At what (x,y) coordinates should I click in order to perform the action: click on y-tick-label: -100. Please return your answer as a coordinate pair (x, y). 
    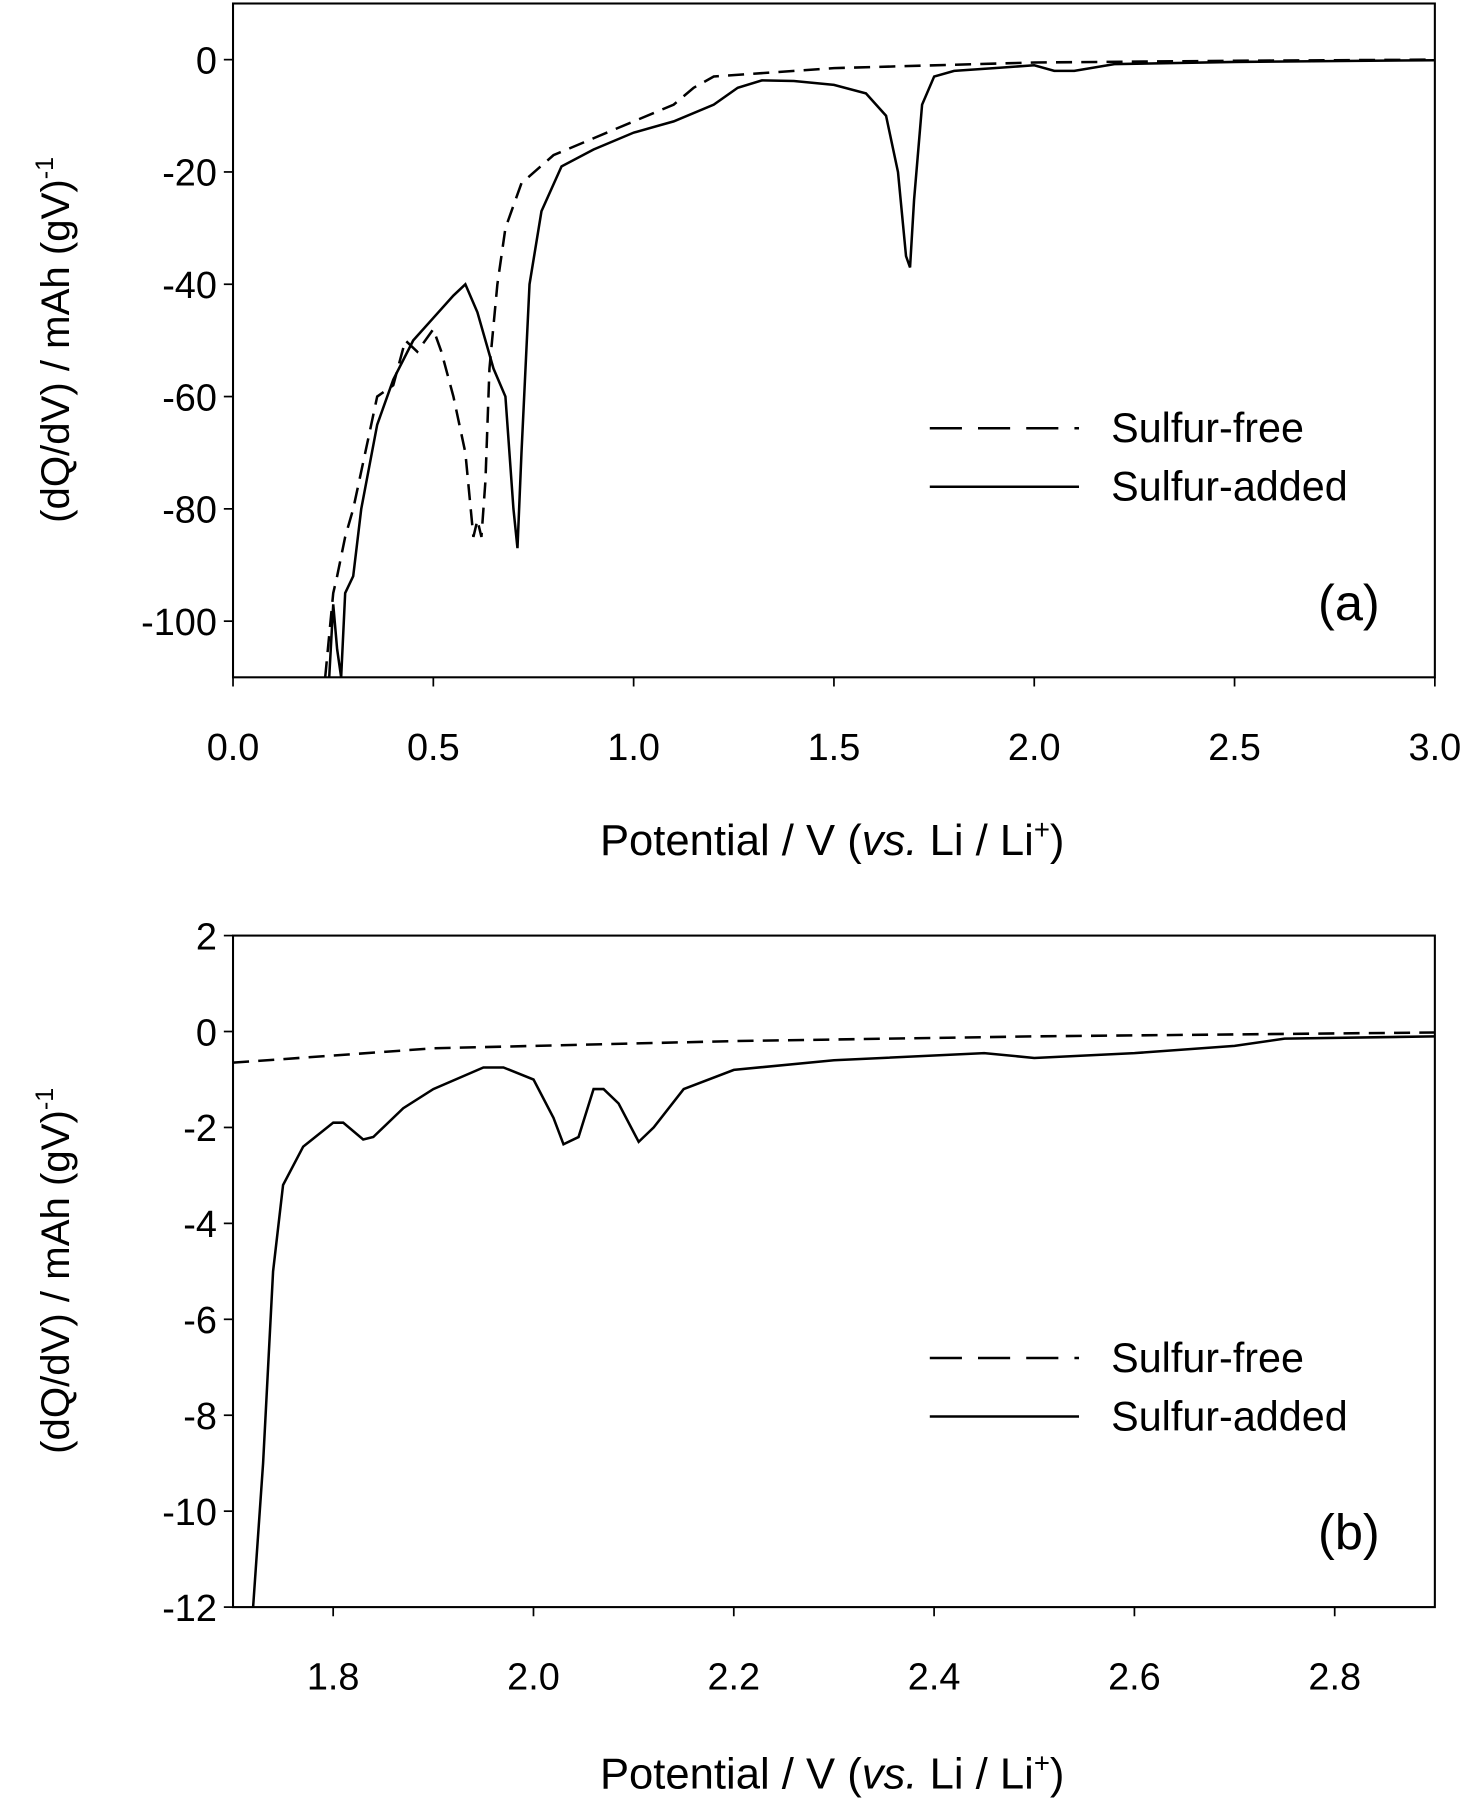
    Looking at the image, I should click on (179, 623).